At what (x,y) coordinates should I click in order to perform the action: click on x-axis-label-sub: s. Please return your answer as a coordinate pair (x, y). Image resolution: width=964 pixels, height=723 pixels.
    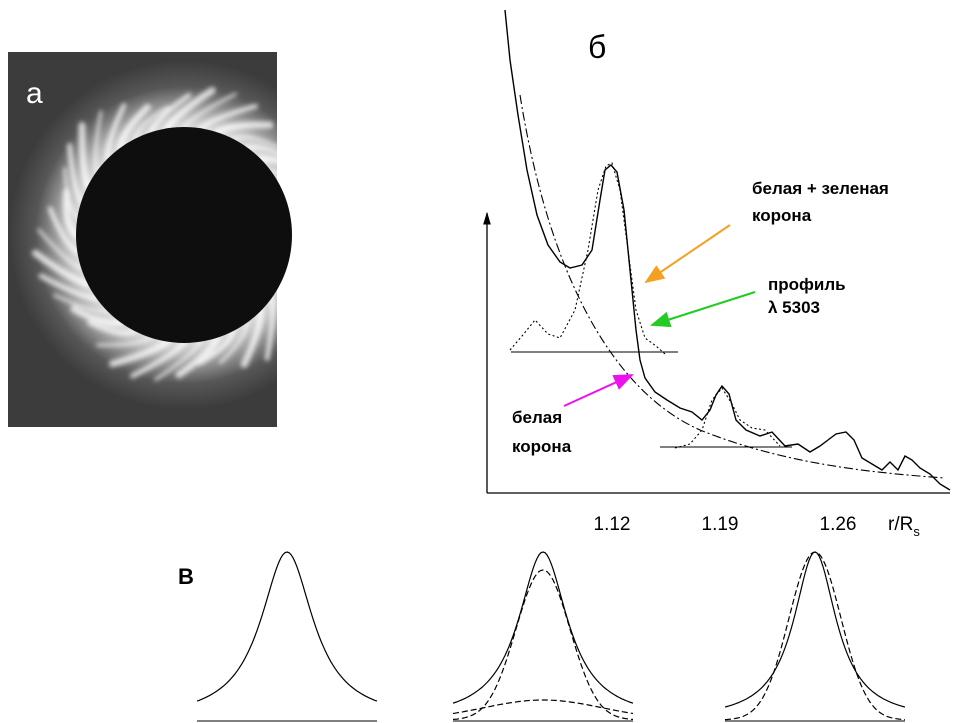
    Looking at the image, I should click on (916, 531).